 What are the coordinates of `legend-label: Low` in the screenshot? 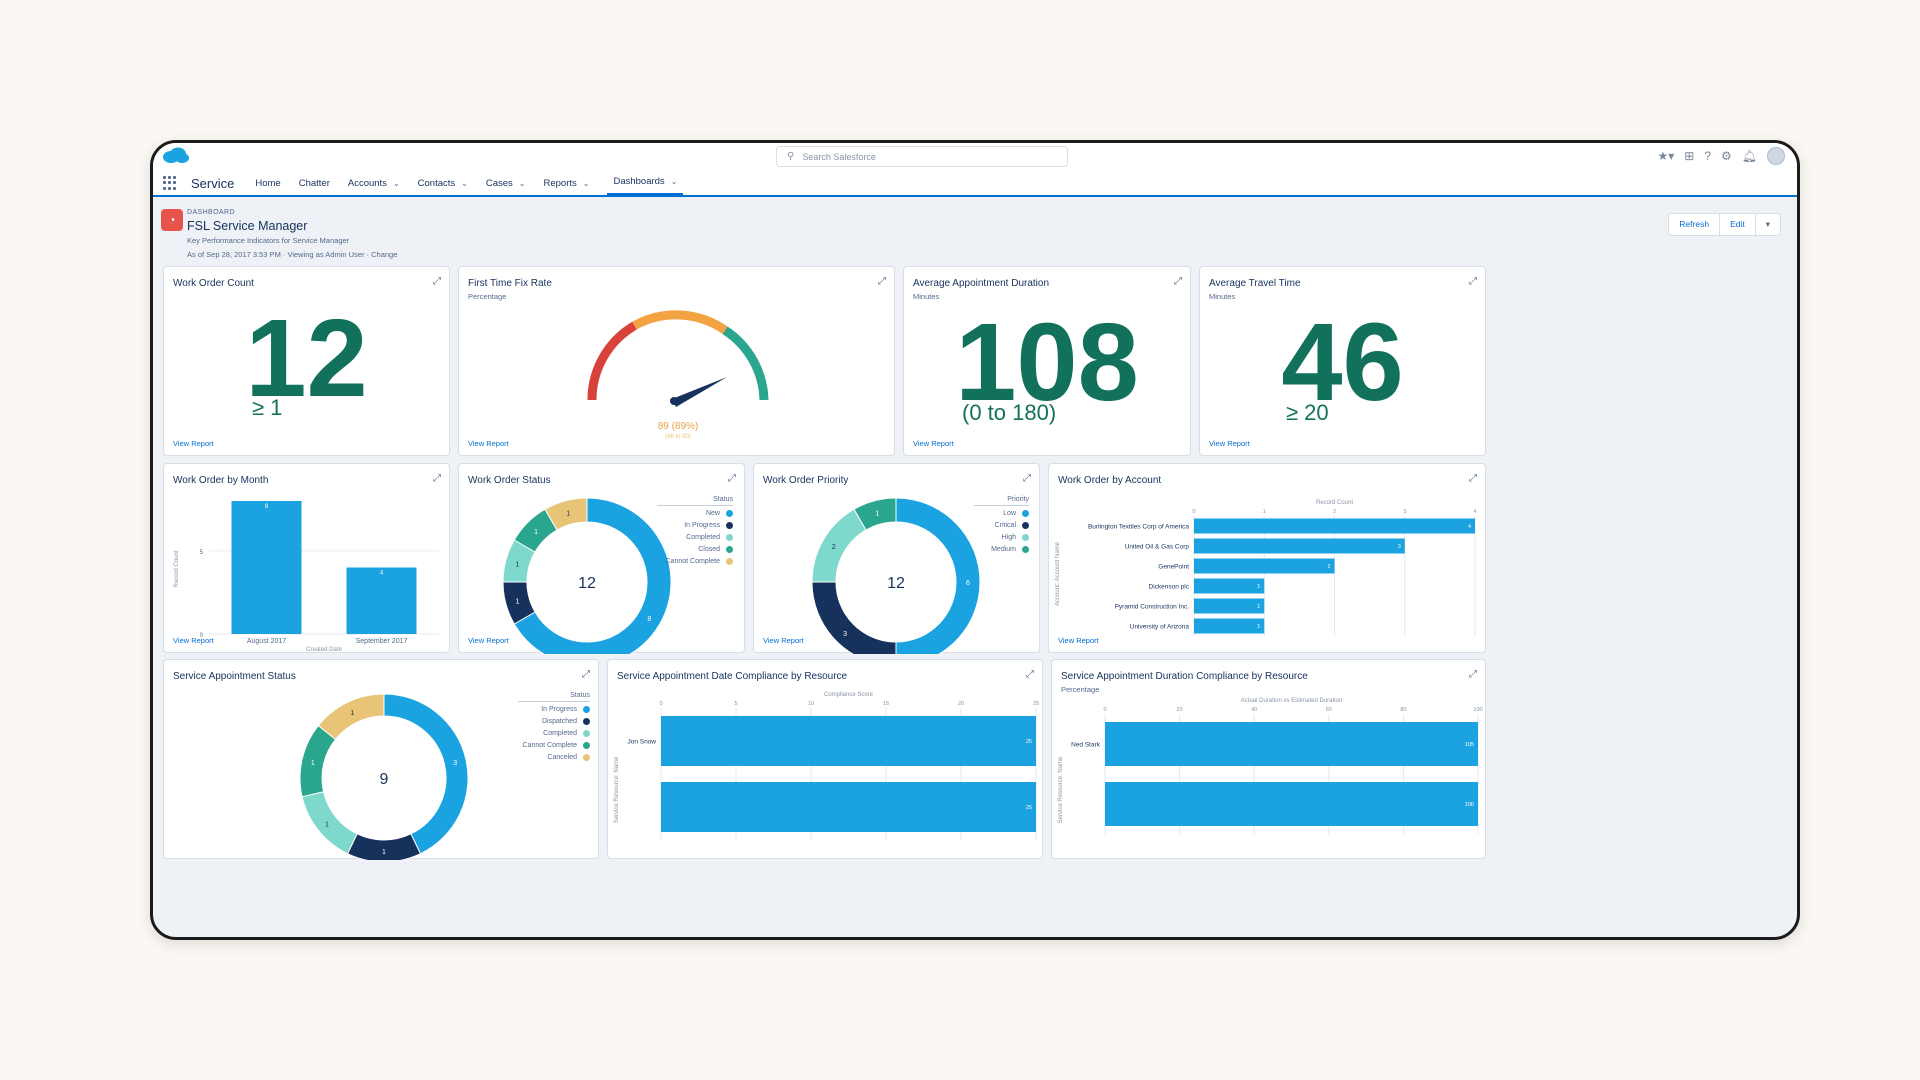 It's located at (1009, 513).